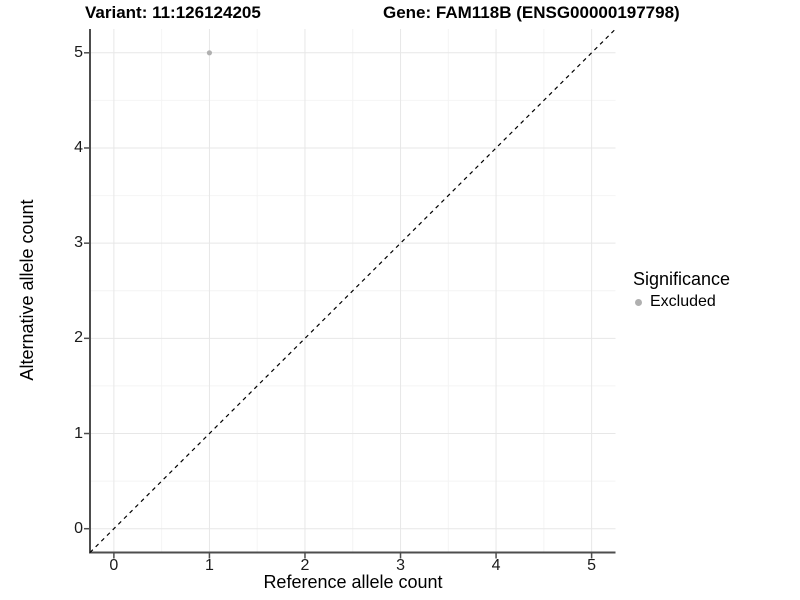 The image size is (800, 600). What do you see at coordinates (400, 565) in the screenshot?
I see `x-tick-label: 3` at bounding box center [400, 565].